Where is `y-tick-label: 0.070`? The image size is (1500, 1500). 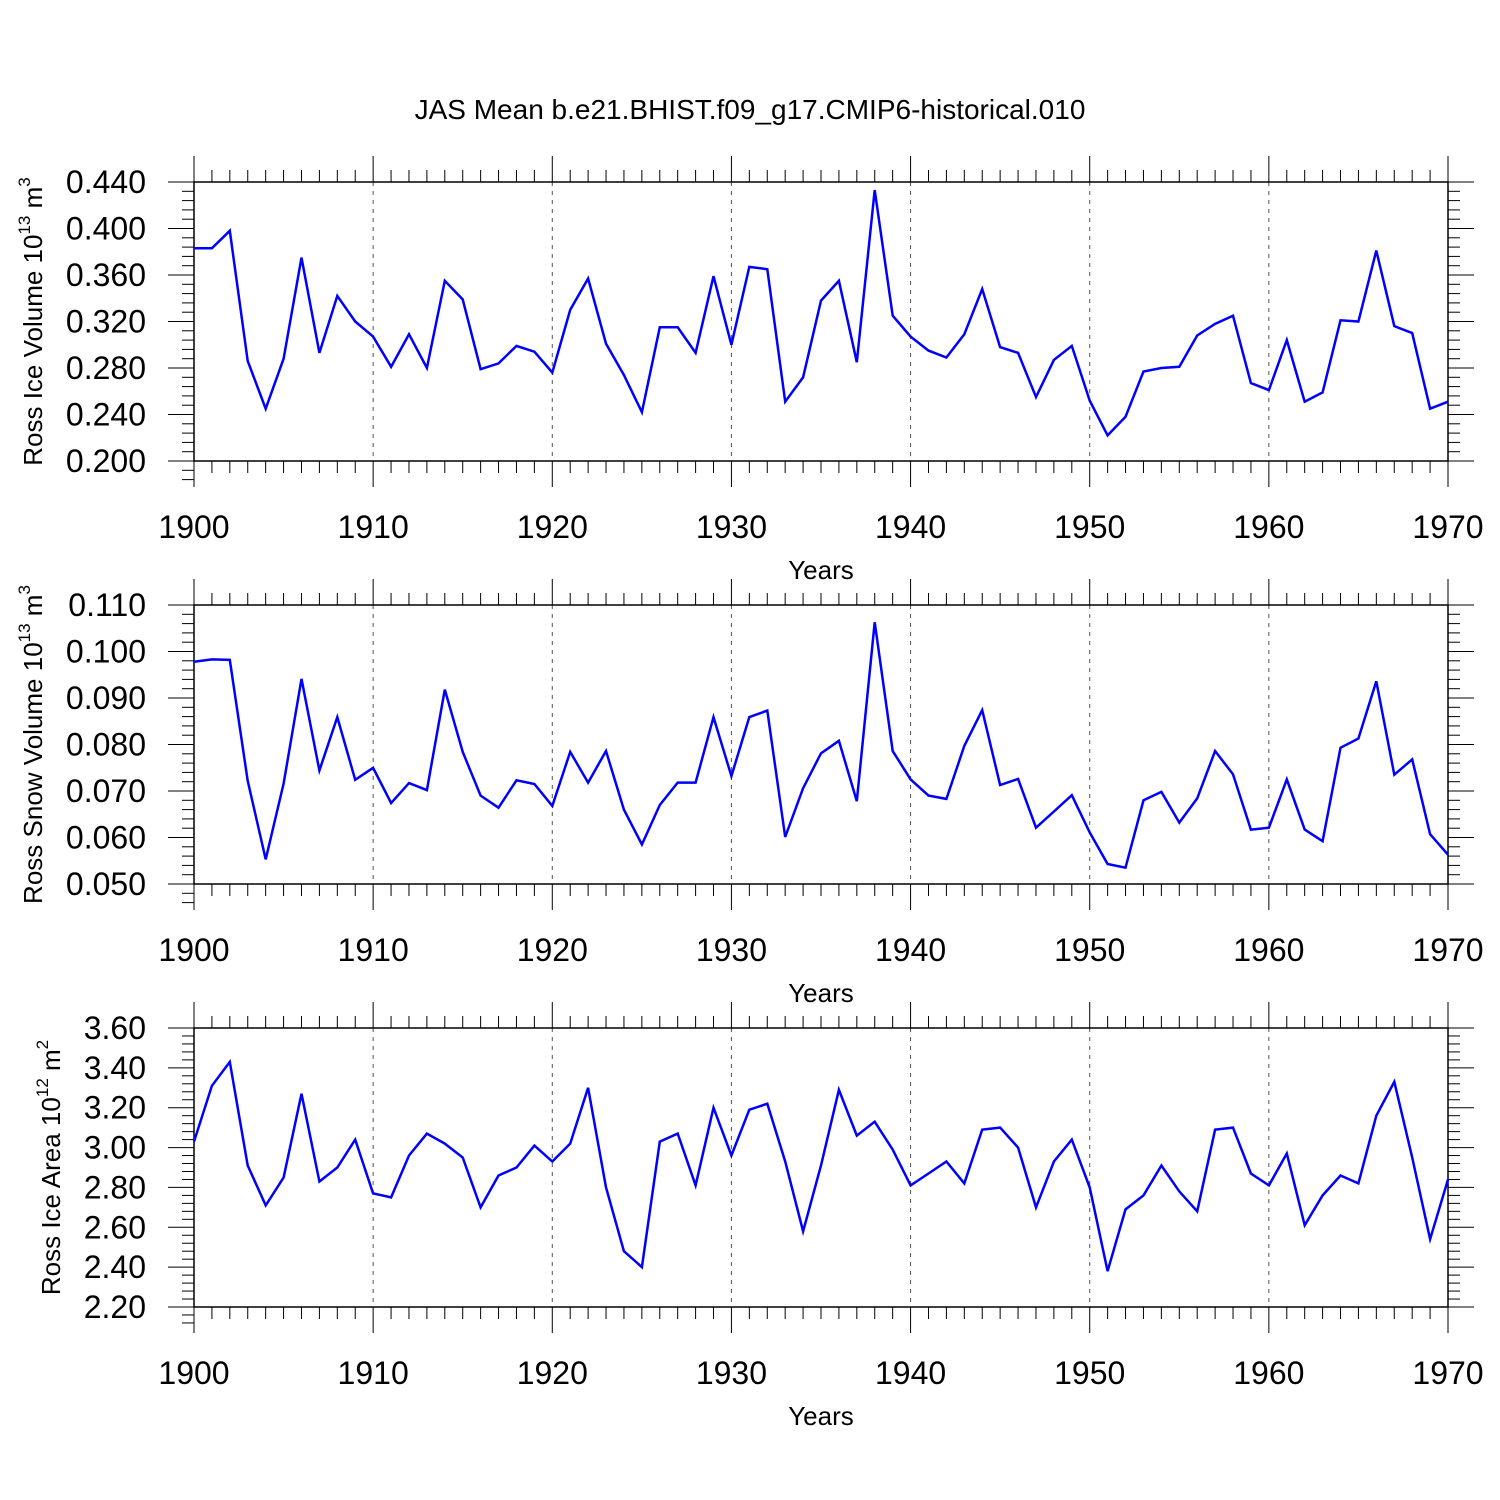
y-tick-label: 0.070 is located at coordinates (106, 791).